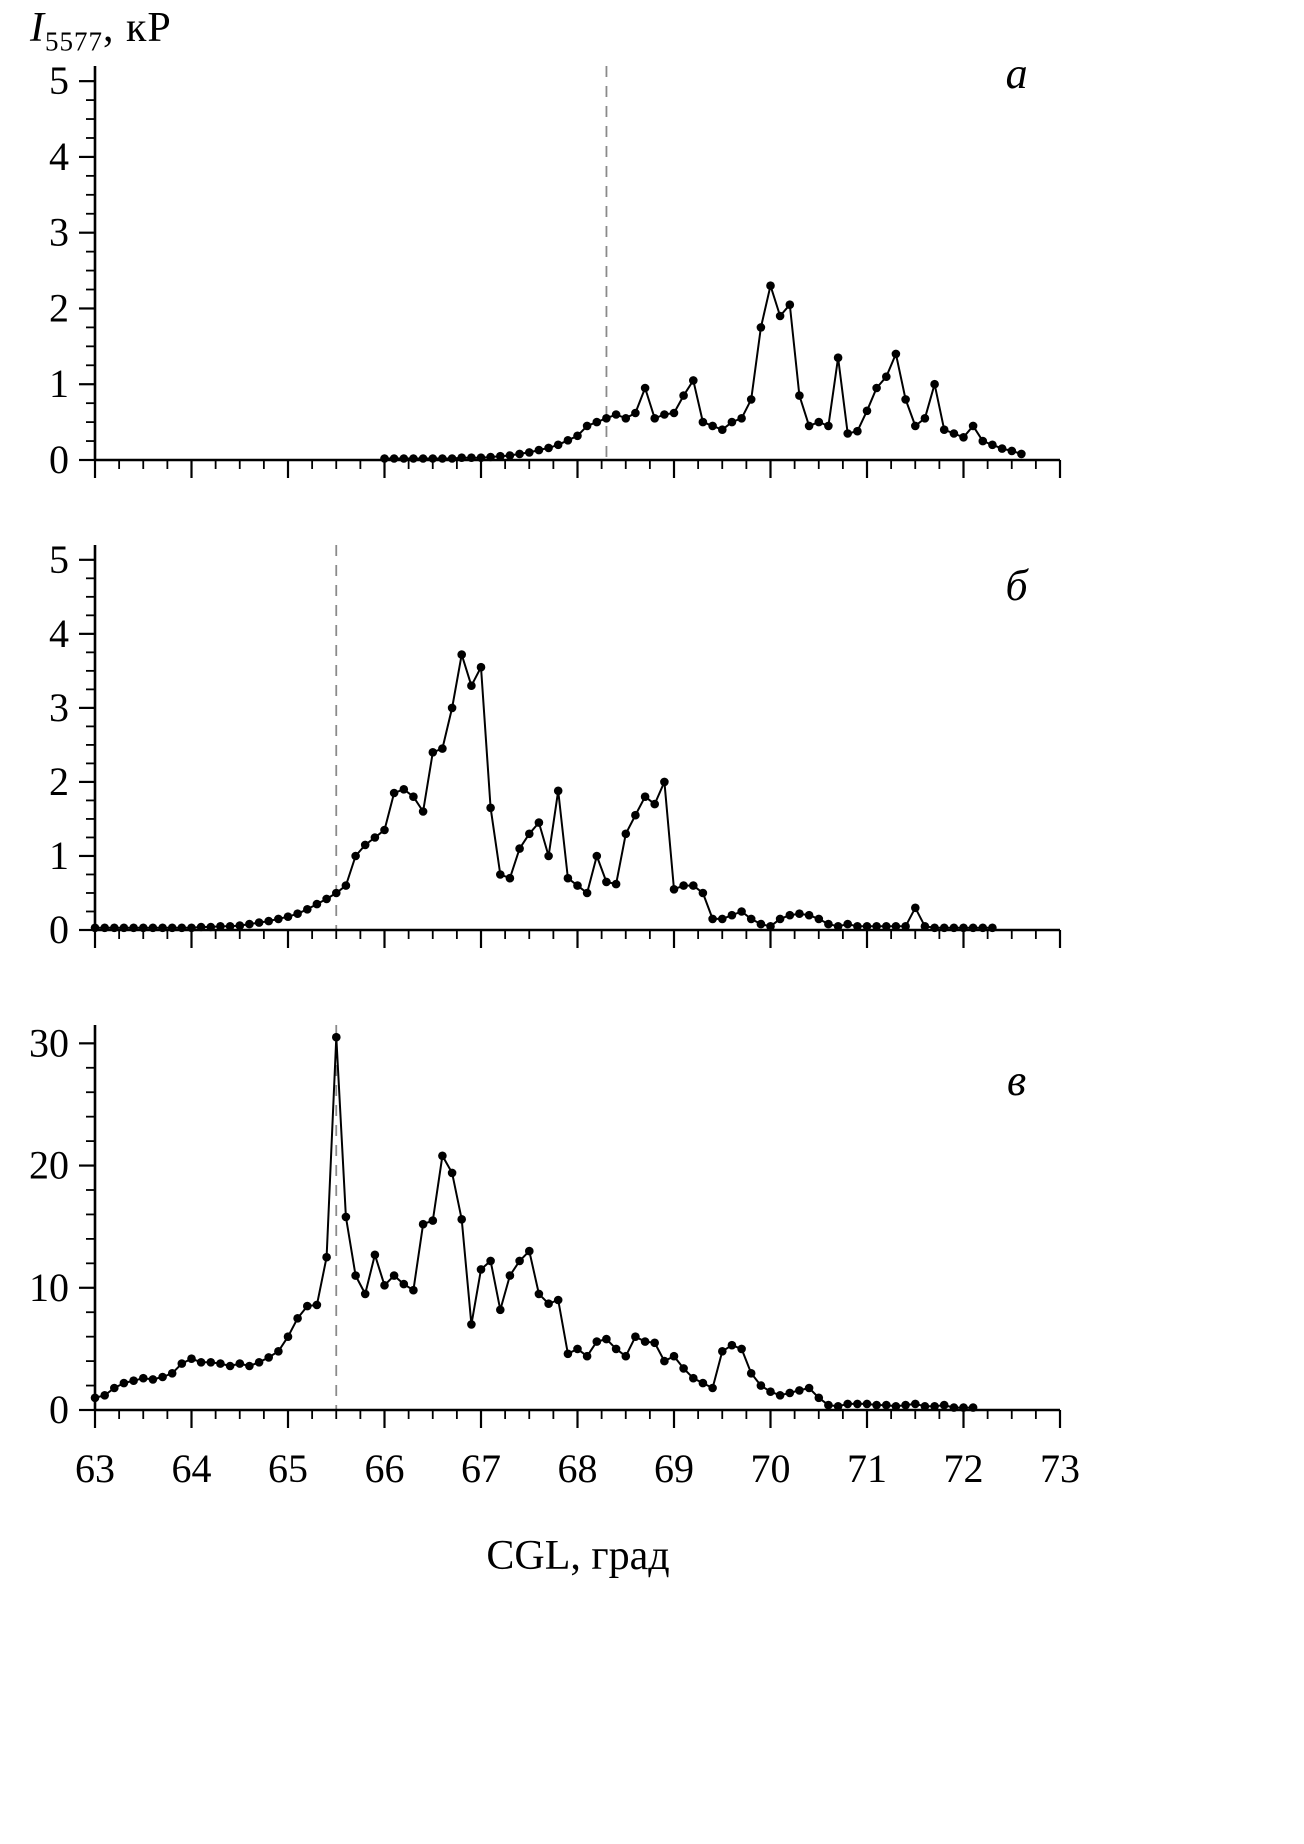 The image size is (1304, 1844). Describe the element at coordinates (59, 633) in the screenshot. I see `y-tick-label: 4` at that location.